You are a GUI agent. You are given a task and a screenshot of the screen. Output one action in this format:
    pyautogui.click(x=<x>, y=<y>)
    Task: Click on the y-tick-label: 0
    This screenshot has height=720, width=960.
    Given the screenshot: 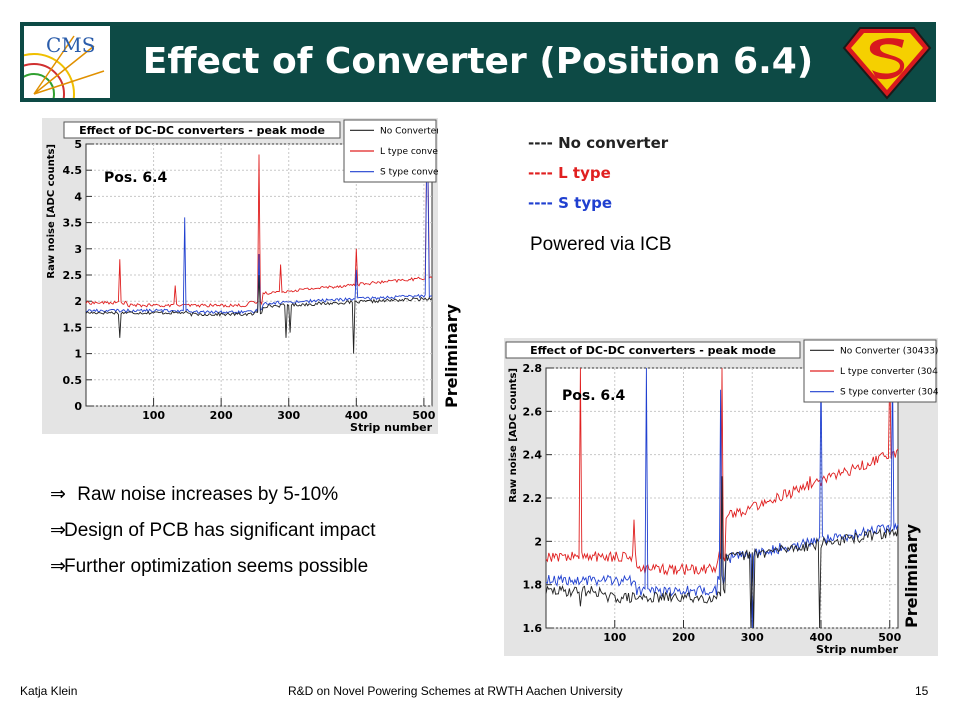 What is the action you would take?
    pyautogui.click(x=78, y=406)
    